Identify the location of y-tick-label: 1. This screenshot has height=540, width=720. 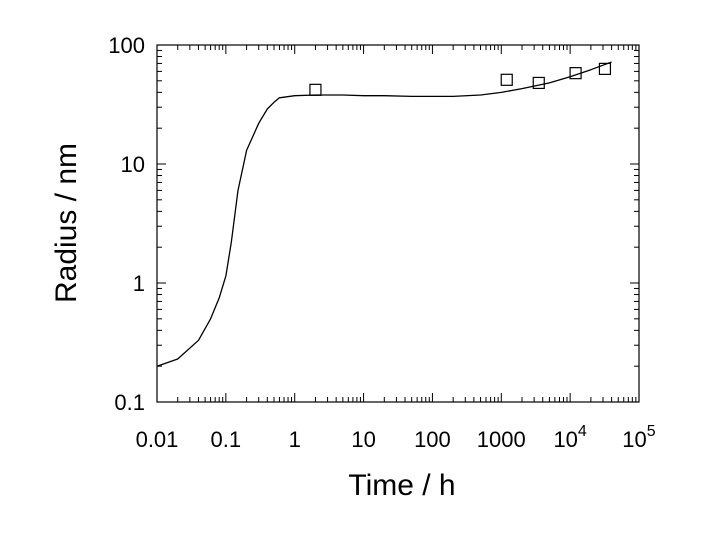
(139, 283).